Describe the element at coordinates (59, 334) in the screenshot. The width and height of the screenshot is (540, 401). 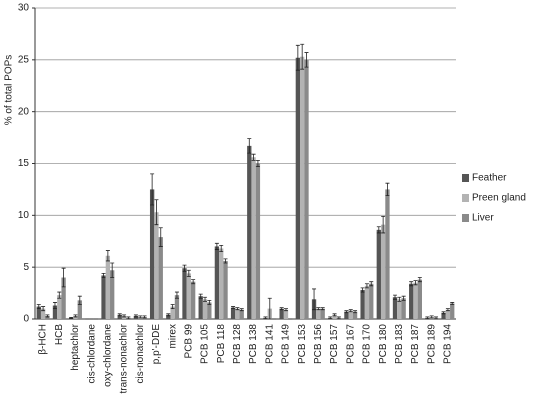
I see `x-tick-label: HCB` at that location.